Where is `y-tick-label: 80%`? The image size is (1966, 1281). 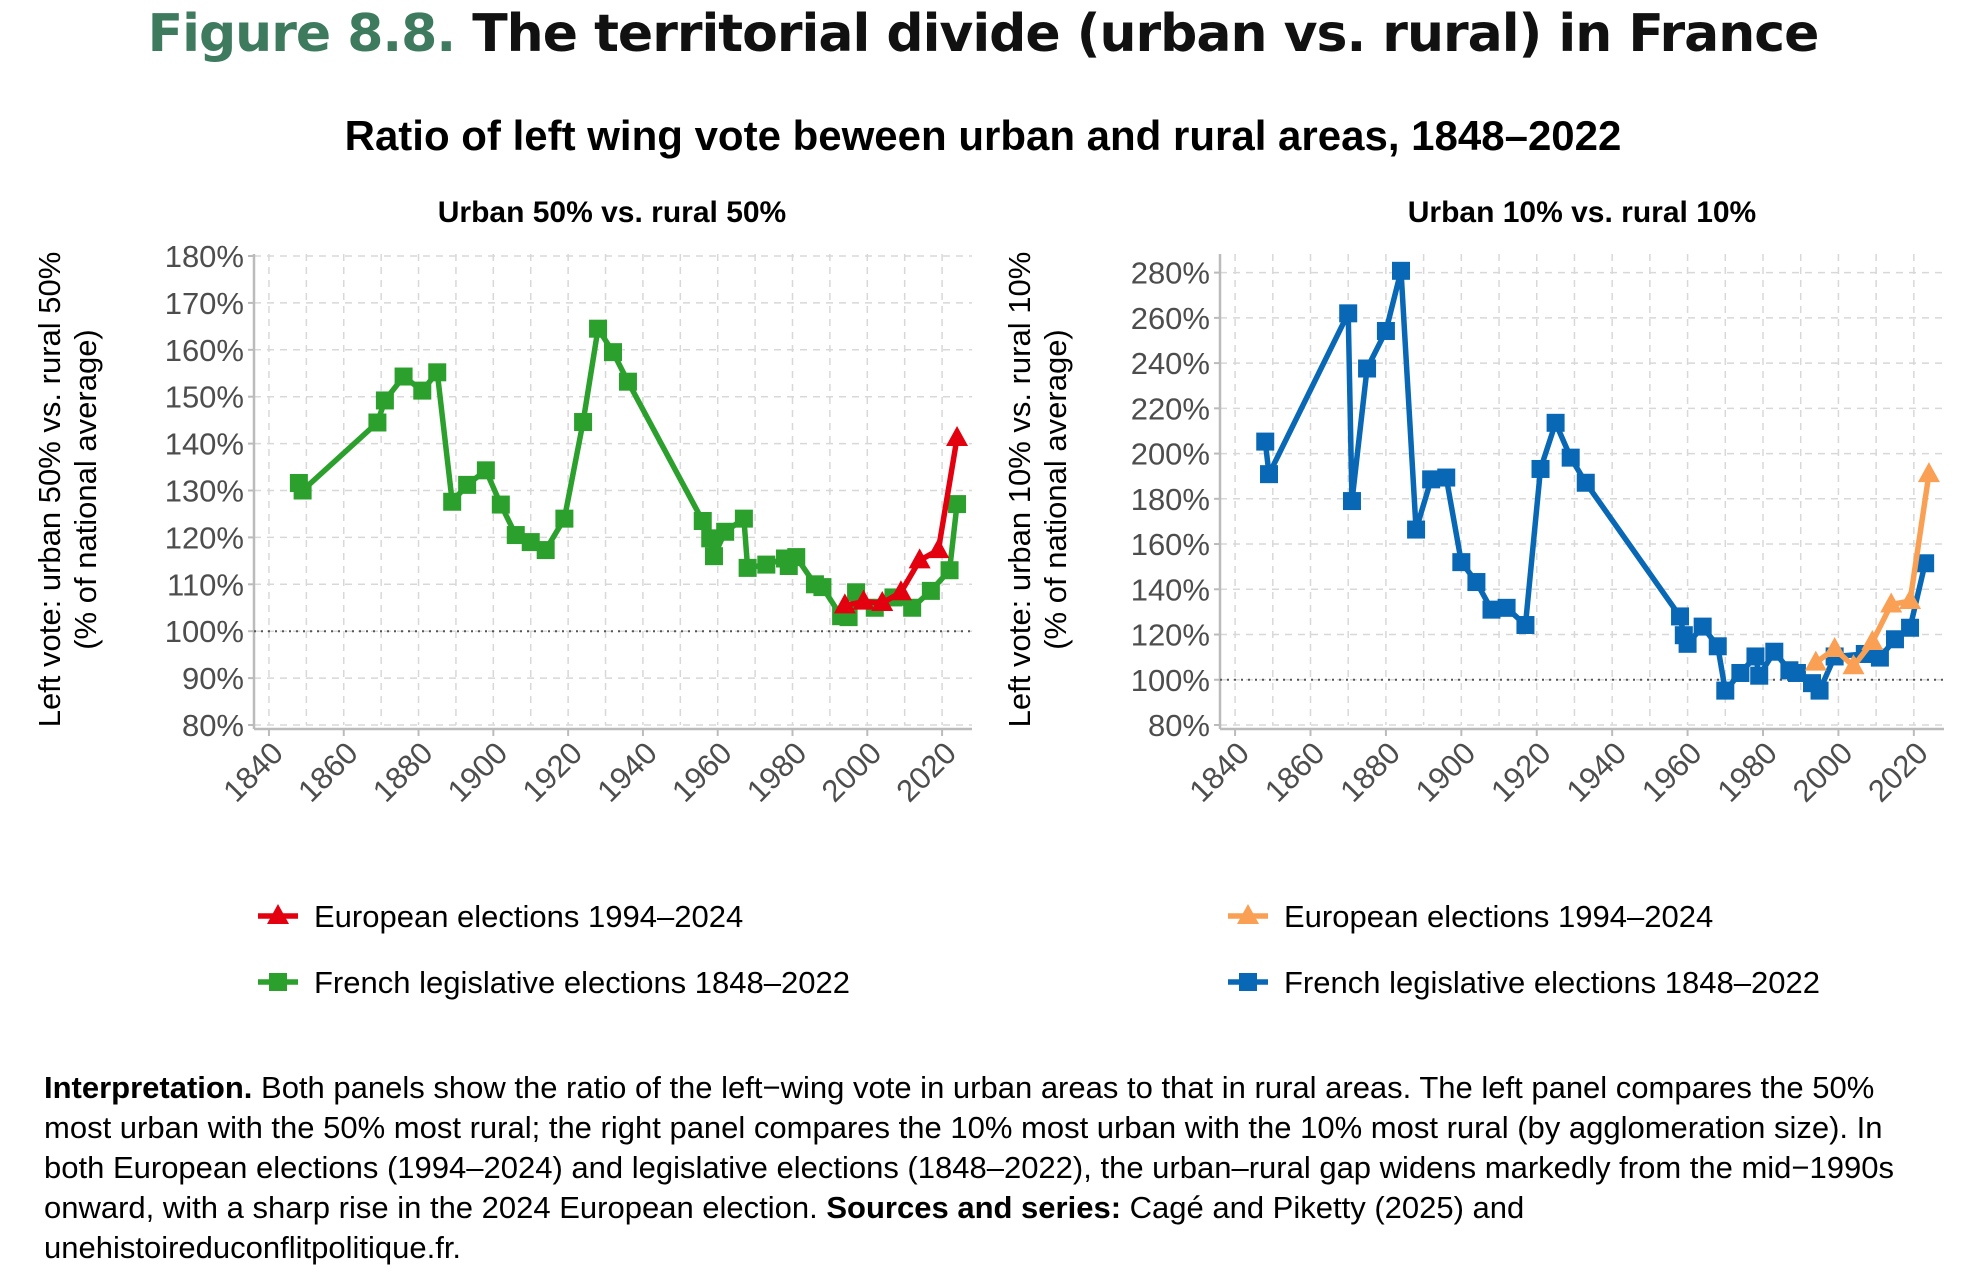
y-tick-label: 80% is located at coordinates (213, 725).